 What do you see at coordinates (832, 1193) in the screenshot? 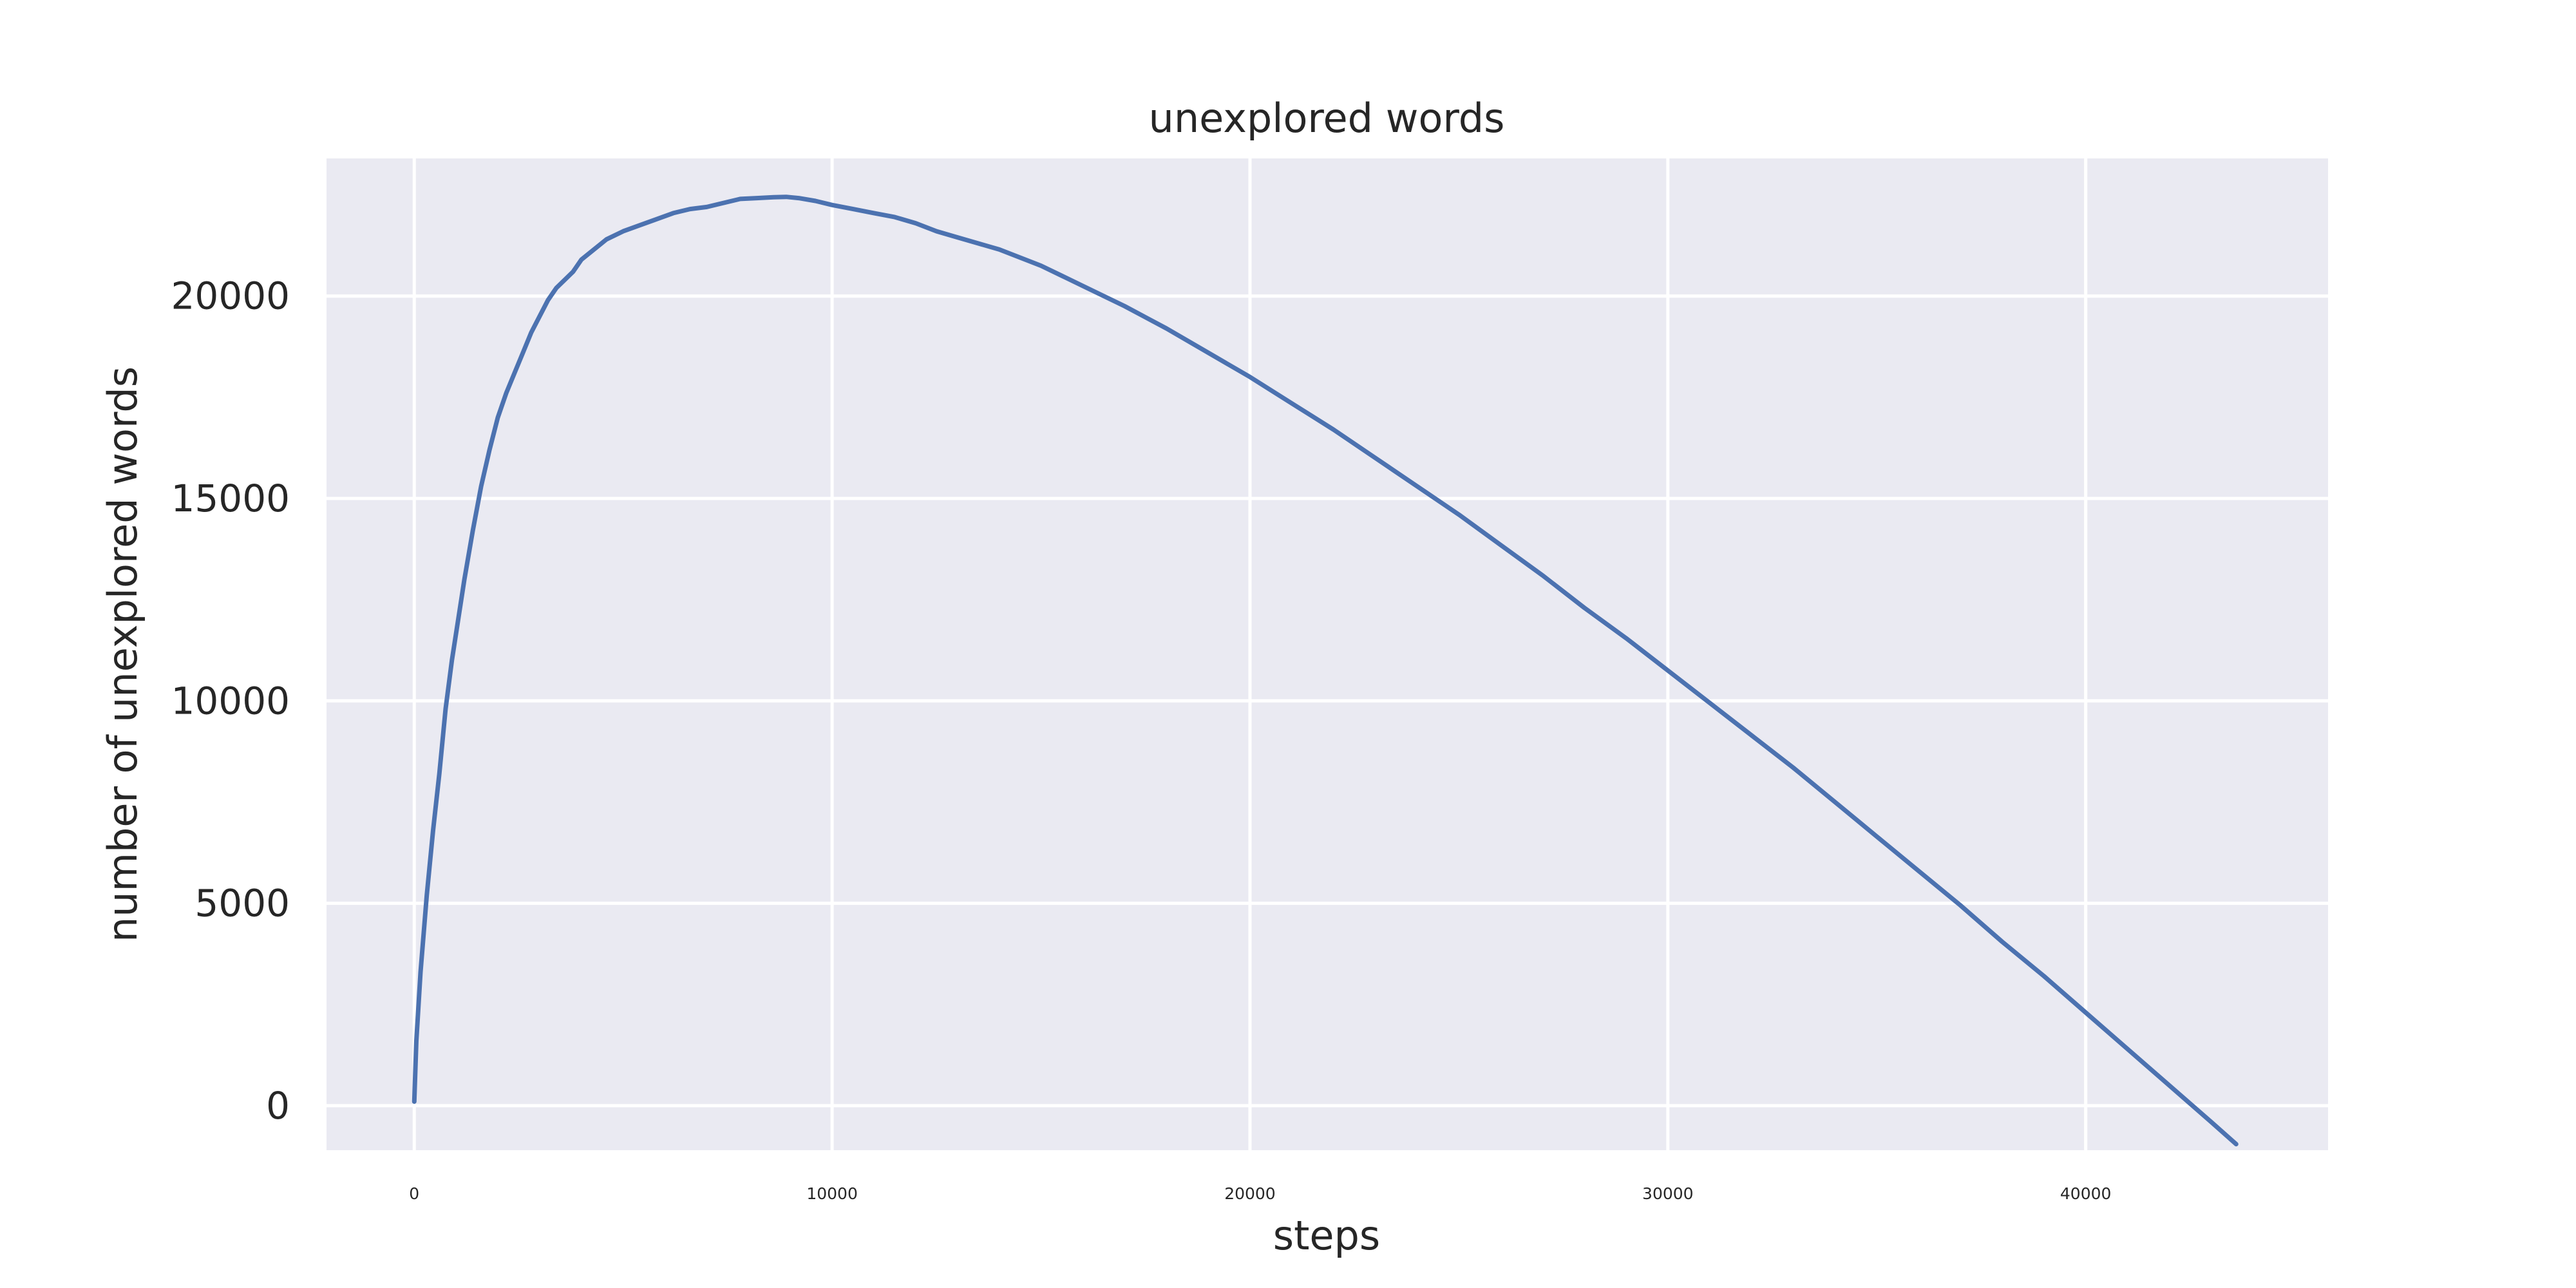
I see `x-tick-label: 10000` at bounding box center [832, 1193].